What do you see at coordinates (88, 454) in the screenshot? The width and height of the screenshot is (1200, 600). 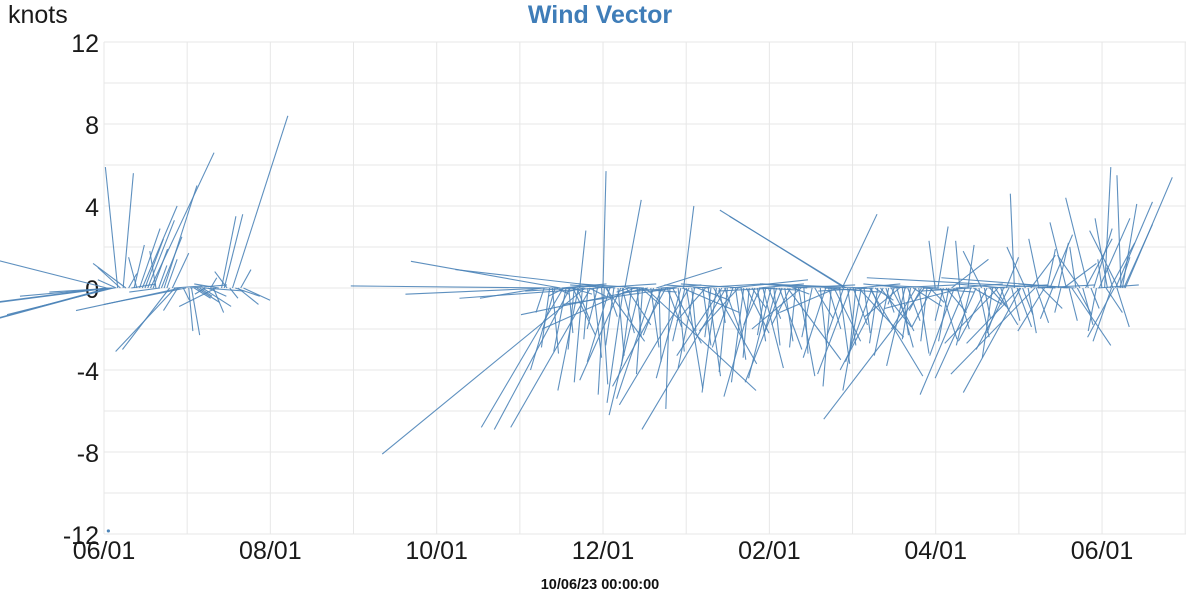 I see `y-tick-label: -8` at bounding box center [88, 454].